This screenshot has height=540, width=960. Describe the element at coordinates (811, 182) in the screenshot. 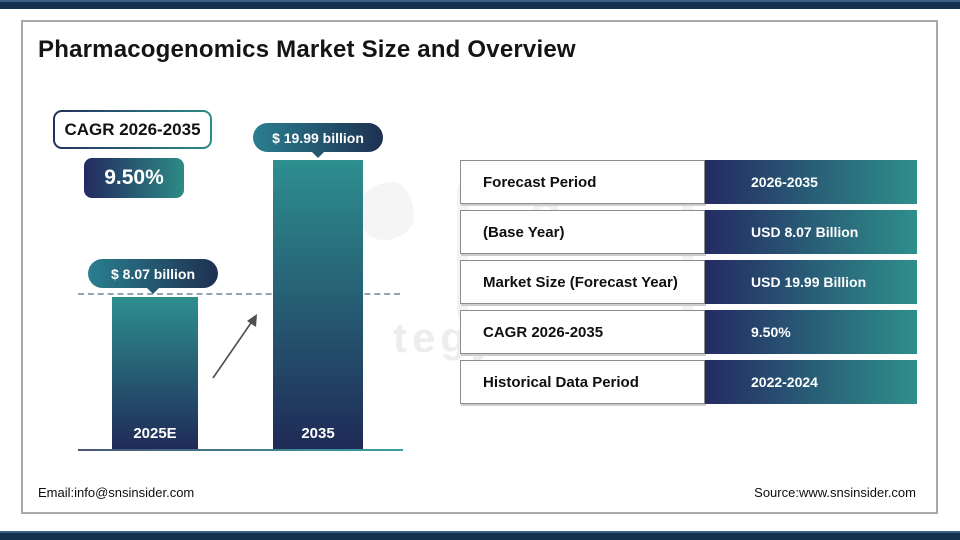

I see `table-row-value: 2026-2035` at that location.